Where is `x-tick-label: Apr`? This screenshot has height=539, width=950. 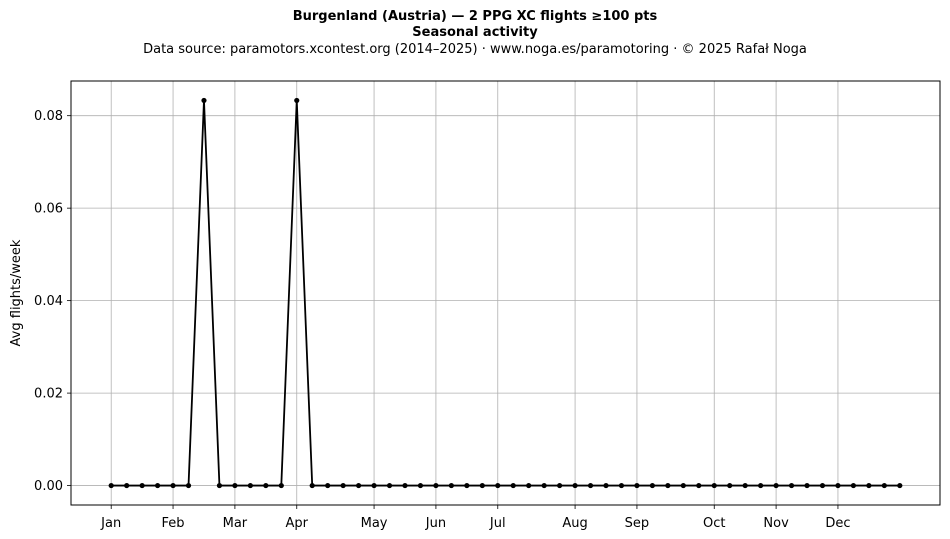 x-tick-label: Apr is located at coordinates (297, 523).